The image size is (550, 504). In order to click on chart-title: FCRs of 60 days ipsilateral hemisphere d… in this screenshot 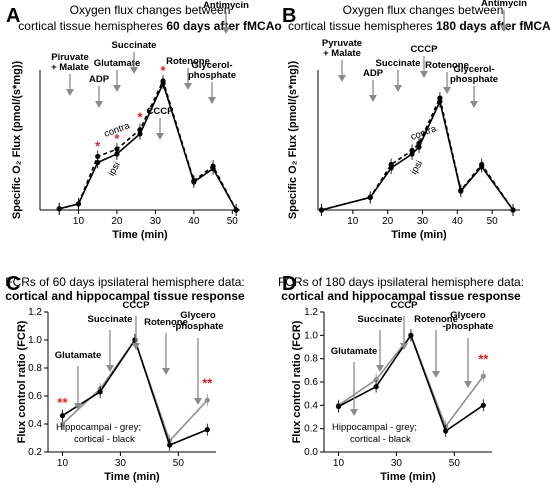, I will do `click(124, 282)`.